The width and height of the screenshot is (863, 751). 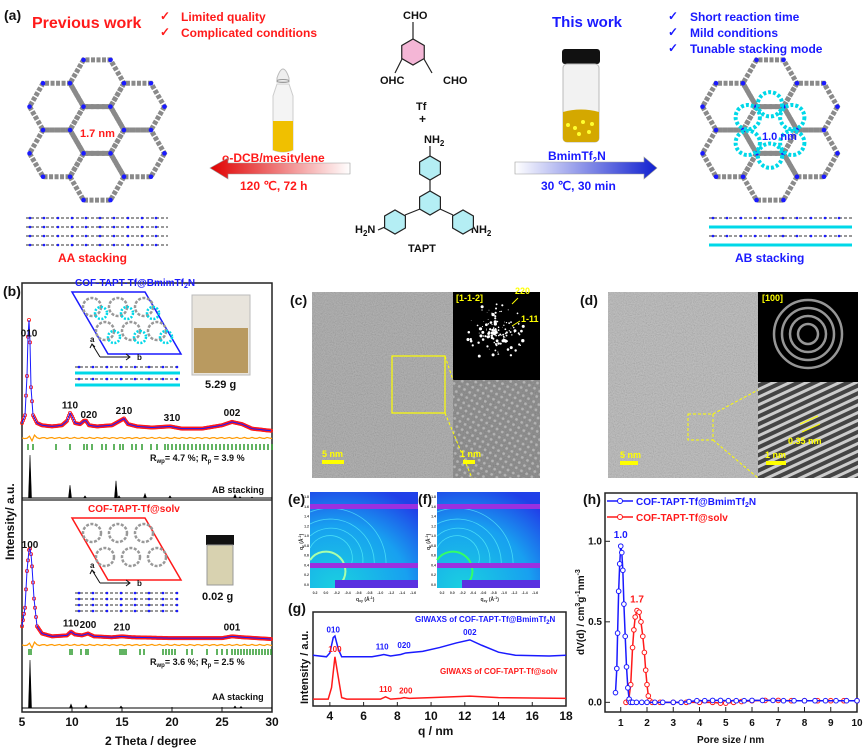 What do you see at coordinates (455, 81) in the screenshot?
I see `cho-right: CHO` at bounding box center [455, 81].